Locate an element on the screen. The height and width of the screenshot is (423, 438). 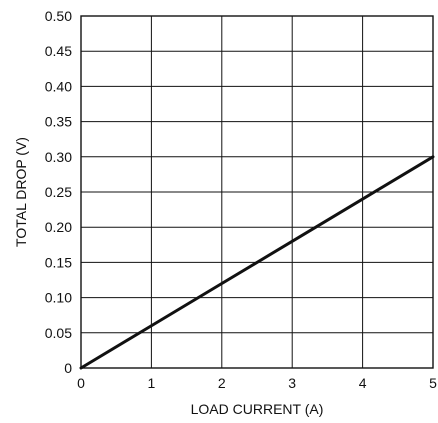
y-tick-label: 0.45 is located at coordinates (58, 51).